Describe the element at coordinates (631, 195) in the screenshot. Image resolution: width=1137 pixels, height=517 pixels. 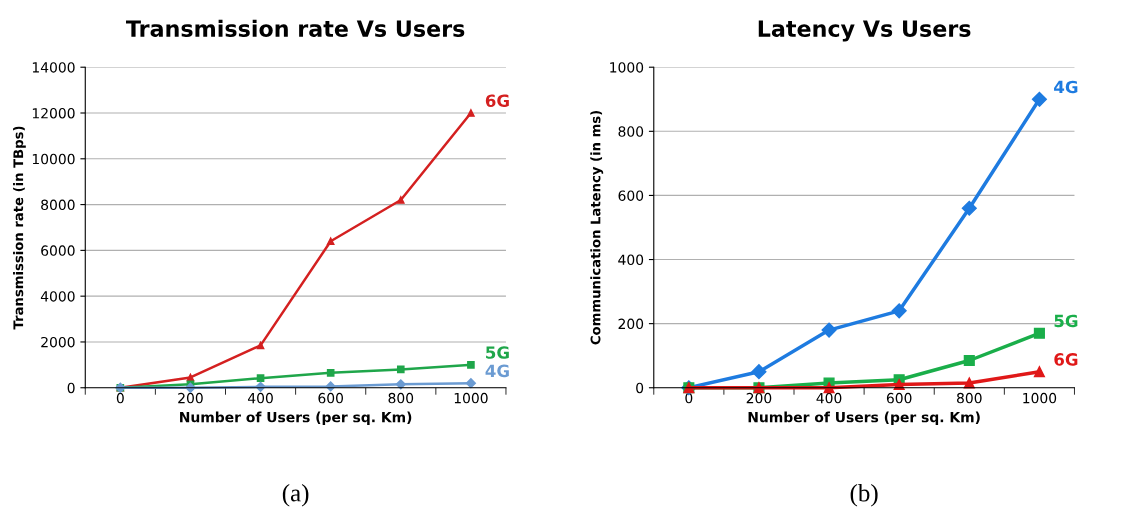
I see `y-tick-label: 600` at that location.